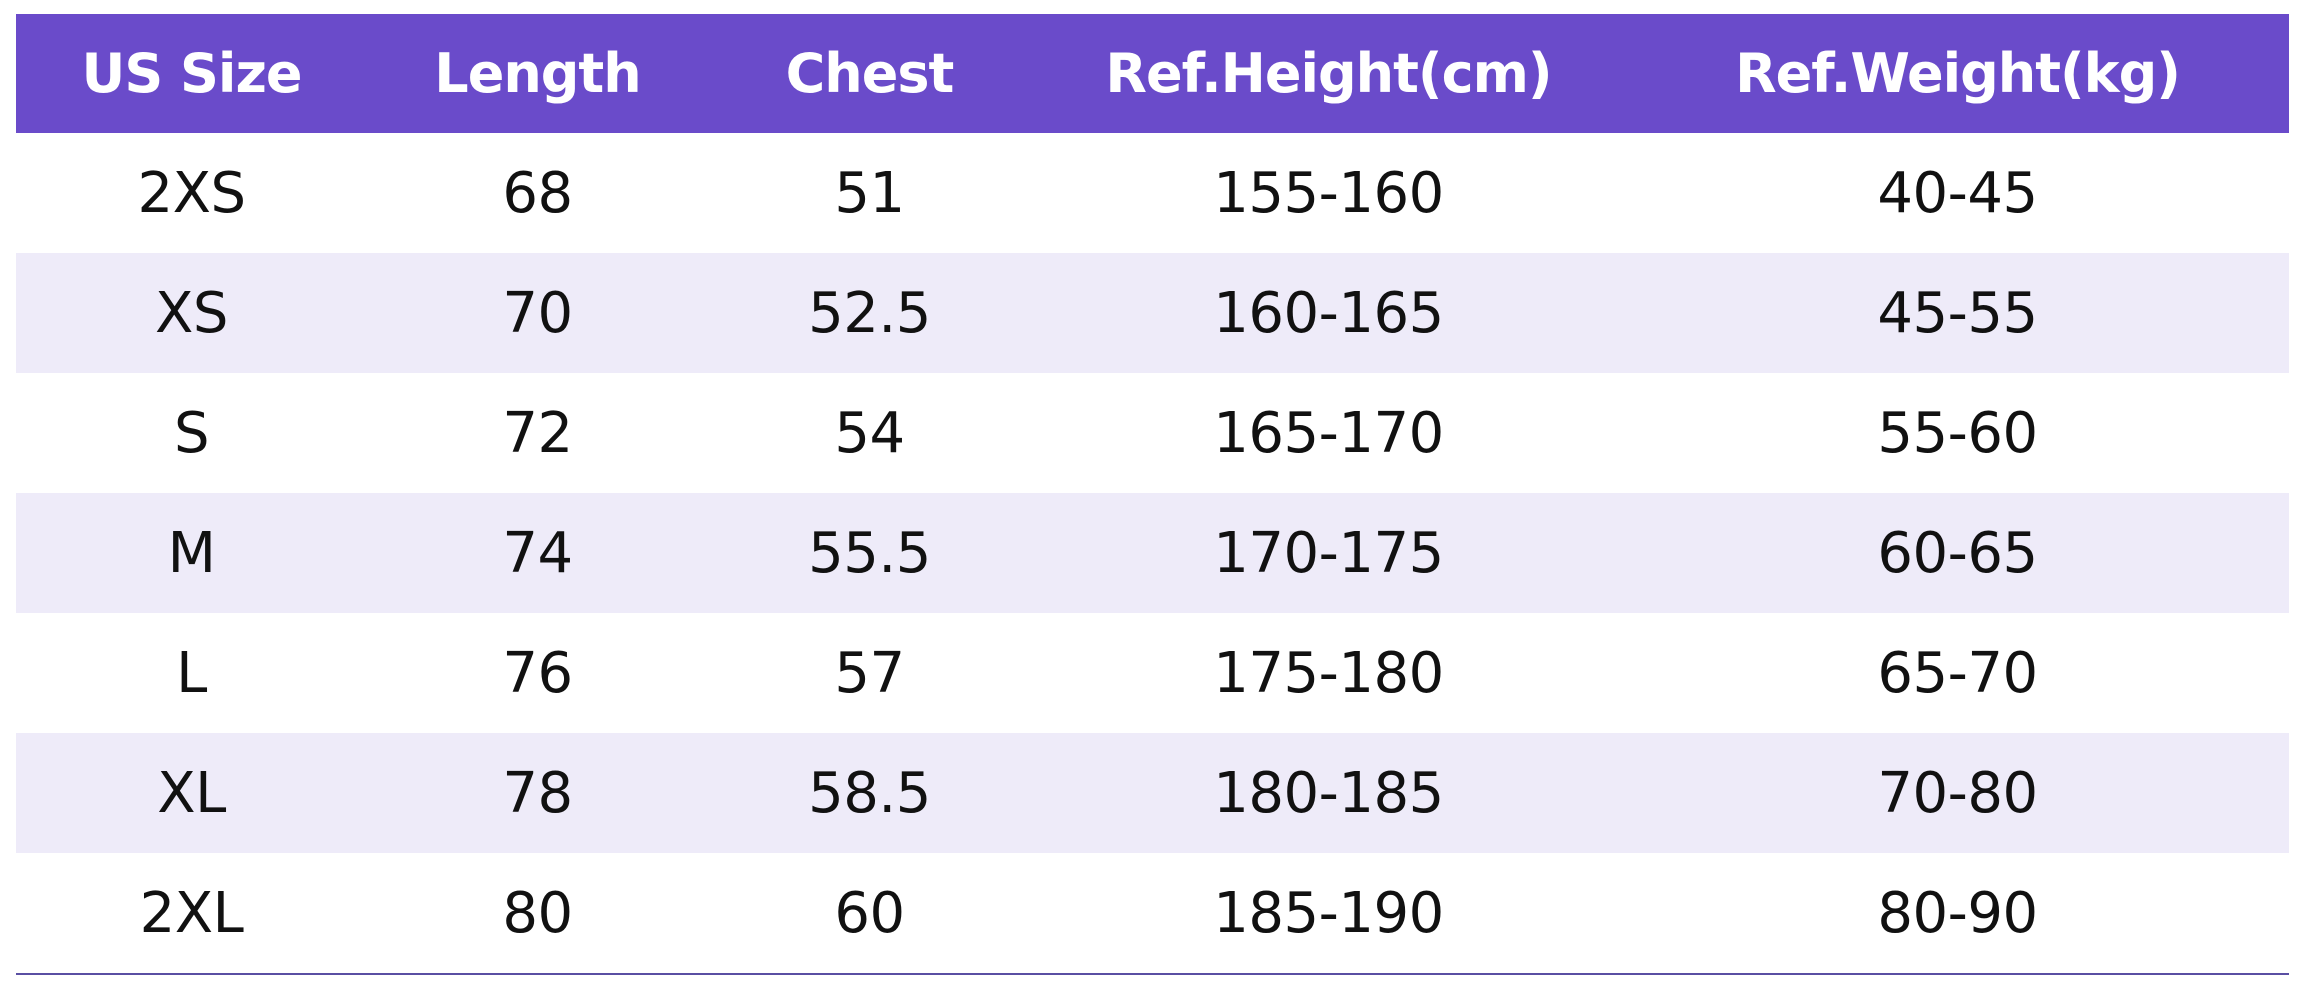 The height and width of the screenshot is (990, 2304). Describe the element at coordinates (1957, 73) in the screenshot. I see `header-ref-weight: Ref.Weight(kg)` at that location.